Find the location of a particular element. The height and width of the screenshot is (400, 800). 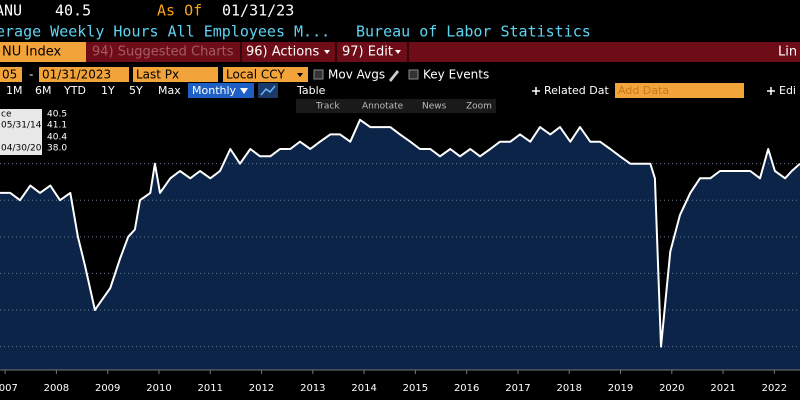

currency-box is located at coordinates (265, 74).